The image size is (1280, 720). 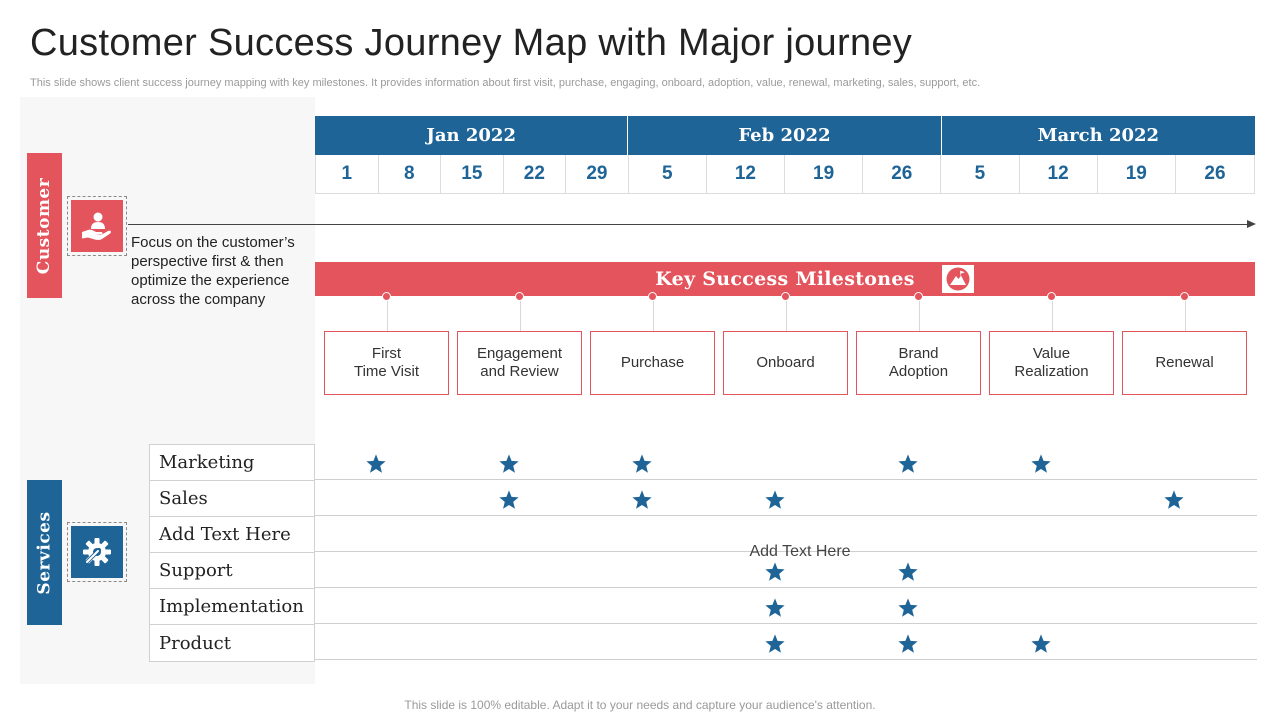 I want to click on gear-wrench-icon, so click(x=97, y=552).